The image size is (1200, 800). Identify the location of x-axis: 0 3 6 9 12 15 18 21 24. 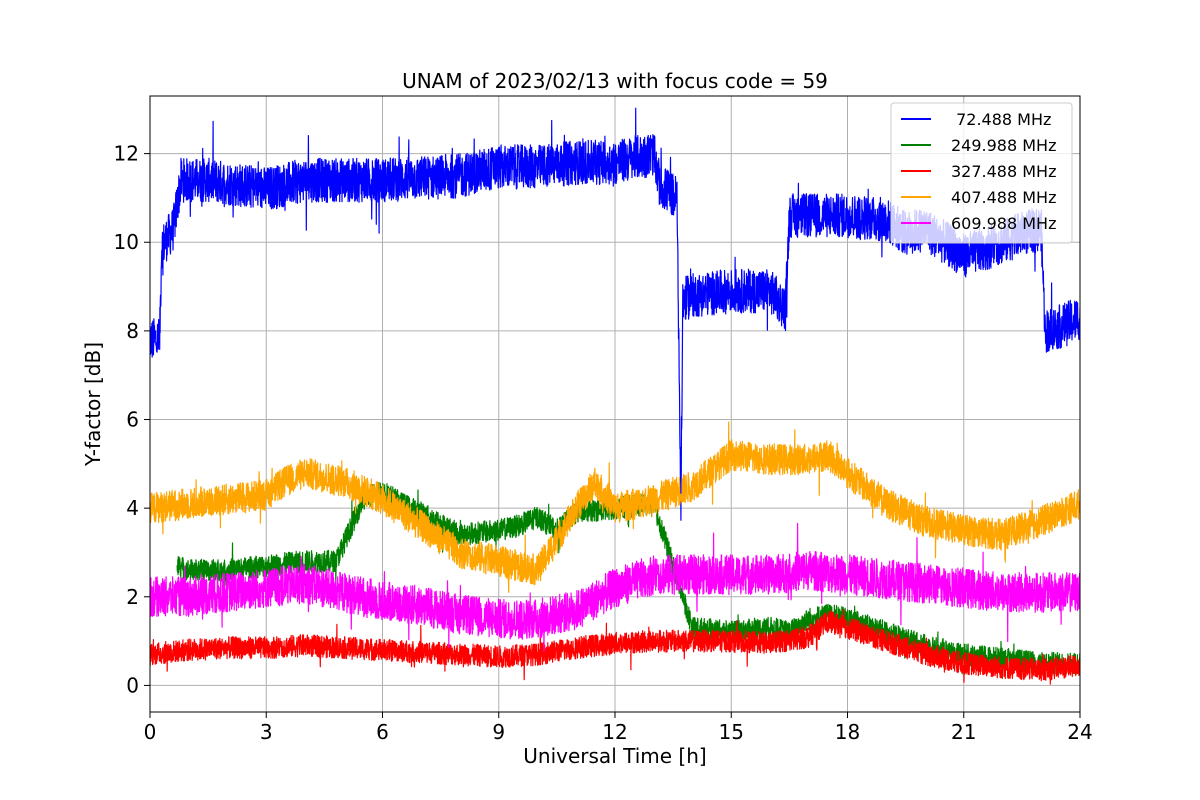
(618, 728).